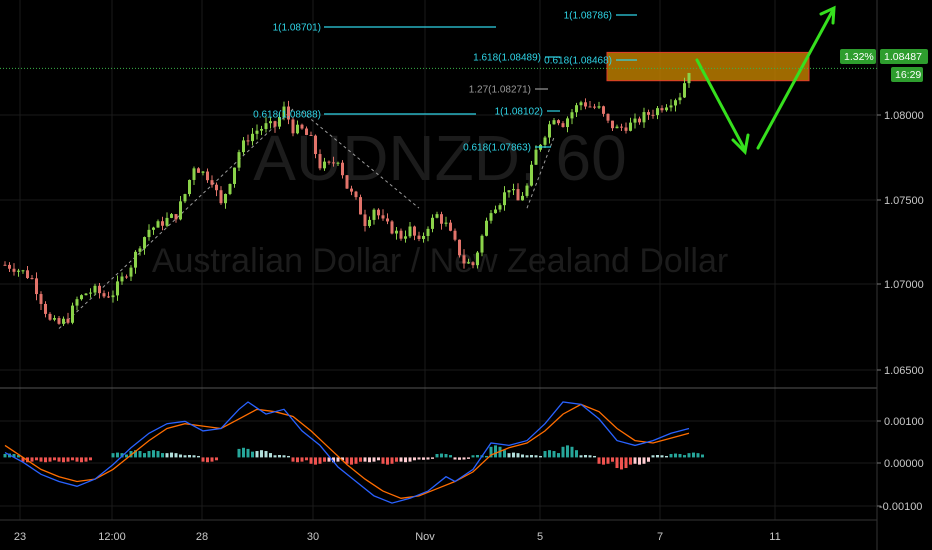  What do you see at coordinates (425, 537) in the screenshot?
I see `x-tick-label: Nov` at bounding box center [425, 537].